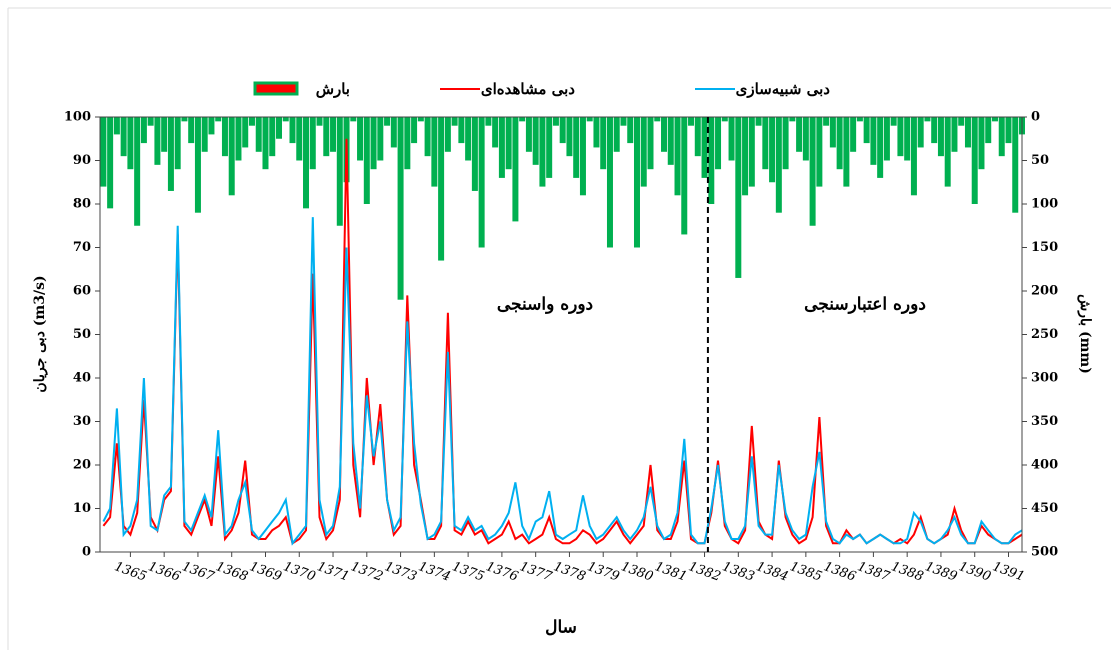  What do you see at coordinates (40, 333) in the screenshot?
I see `y-axis-title: دبی جریان (m3/s)` at bounding box center [40, 333].